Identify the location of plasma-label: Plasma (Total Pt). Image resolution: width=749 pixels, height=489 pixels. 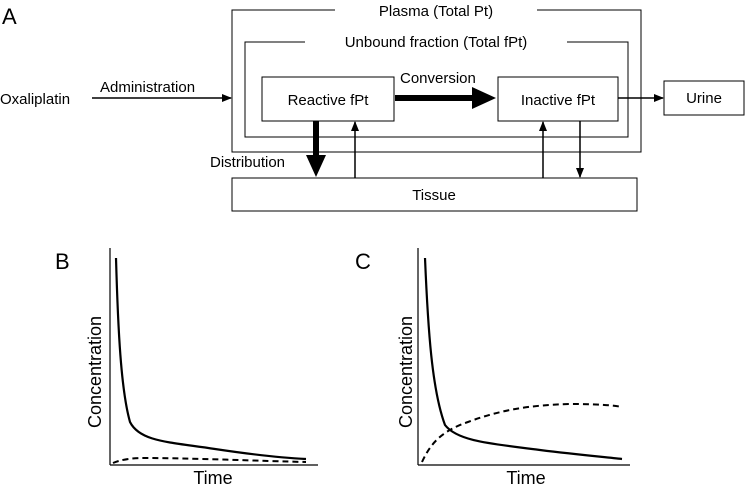
(436, 11).